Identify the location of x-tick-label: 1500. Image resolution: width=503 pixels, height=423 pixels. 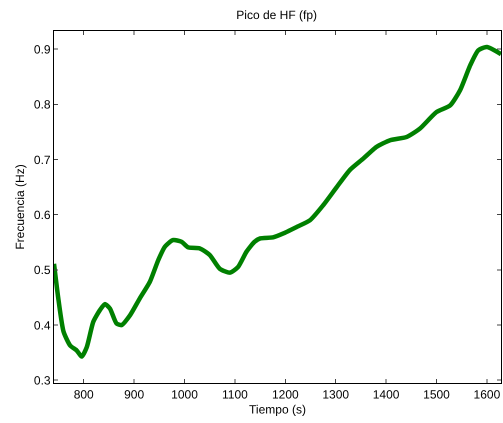
(436, 394).